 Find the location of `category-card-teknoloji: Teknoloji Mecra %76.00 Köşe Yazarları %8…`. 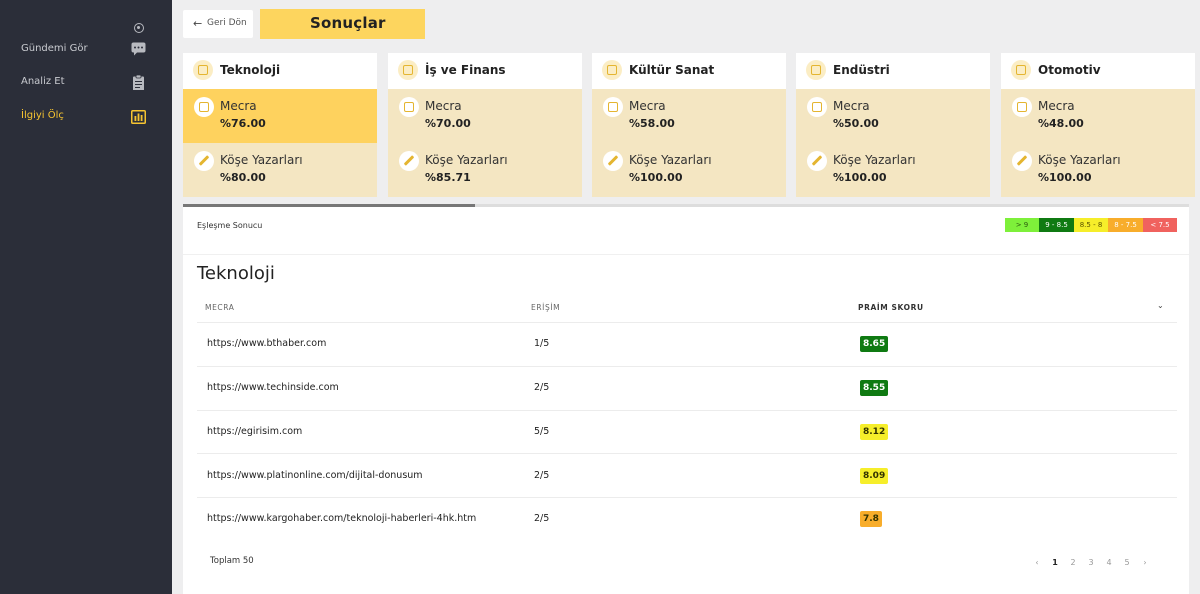

category-card-teknoloji: Teknoloji Mecra %76.00 Köşe Yazarları %8… is located at coordinates (280, 125).